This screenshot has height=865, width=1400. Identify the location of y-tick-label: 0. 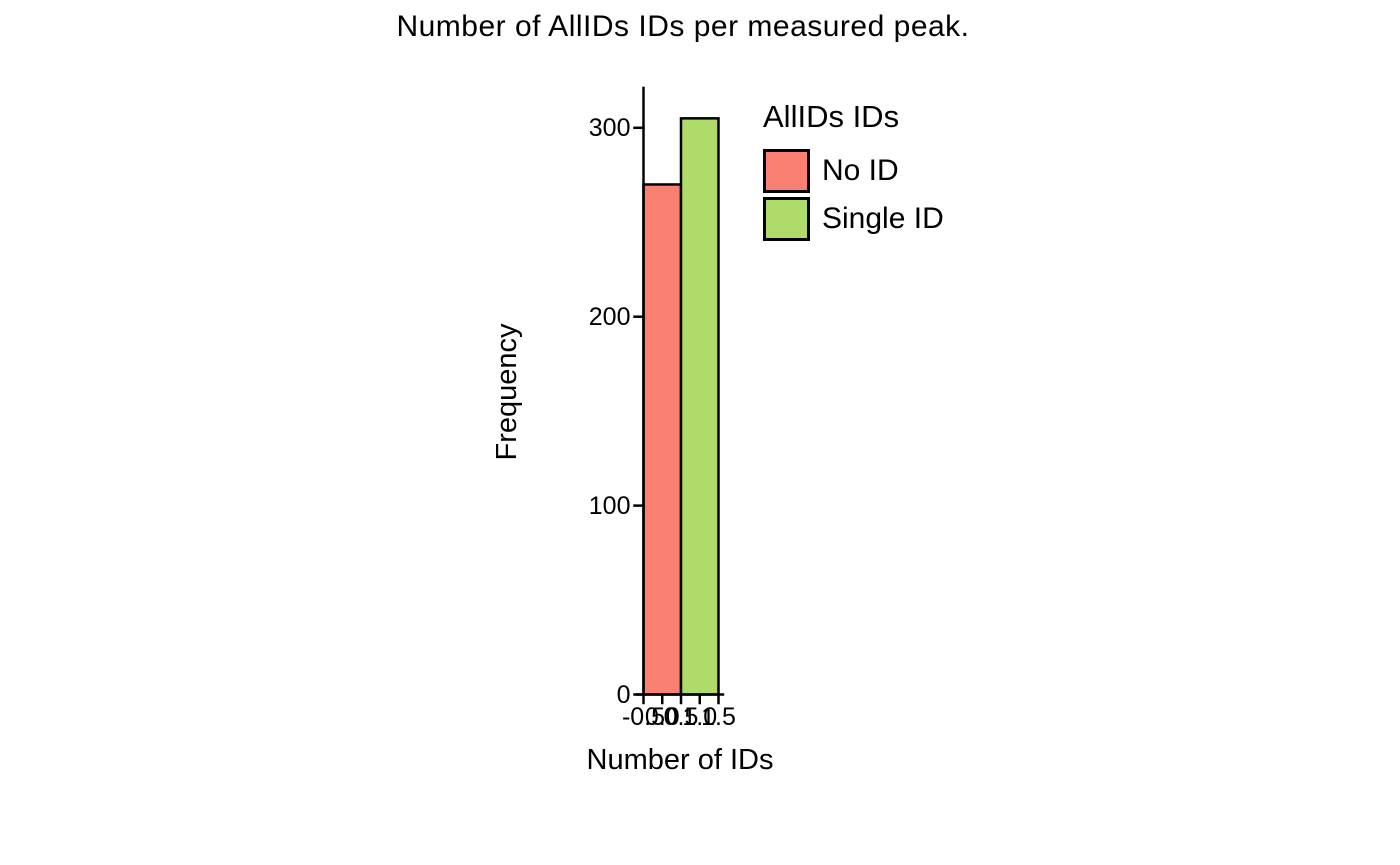
(623, 694).